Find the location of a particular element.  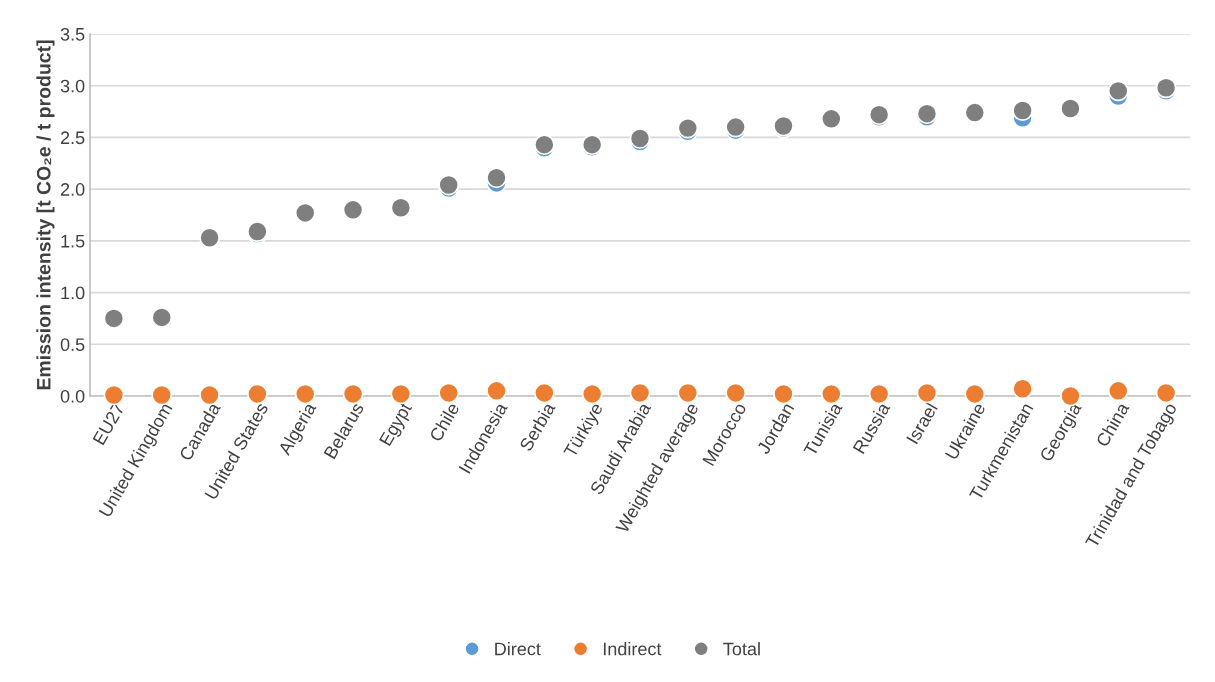

y-axis-title: Emission intensity [t CO₂e / t product] is located at coordinates (45, 215).